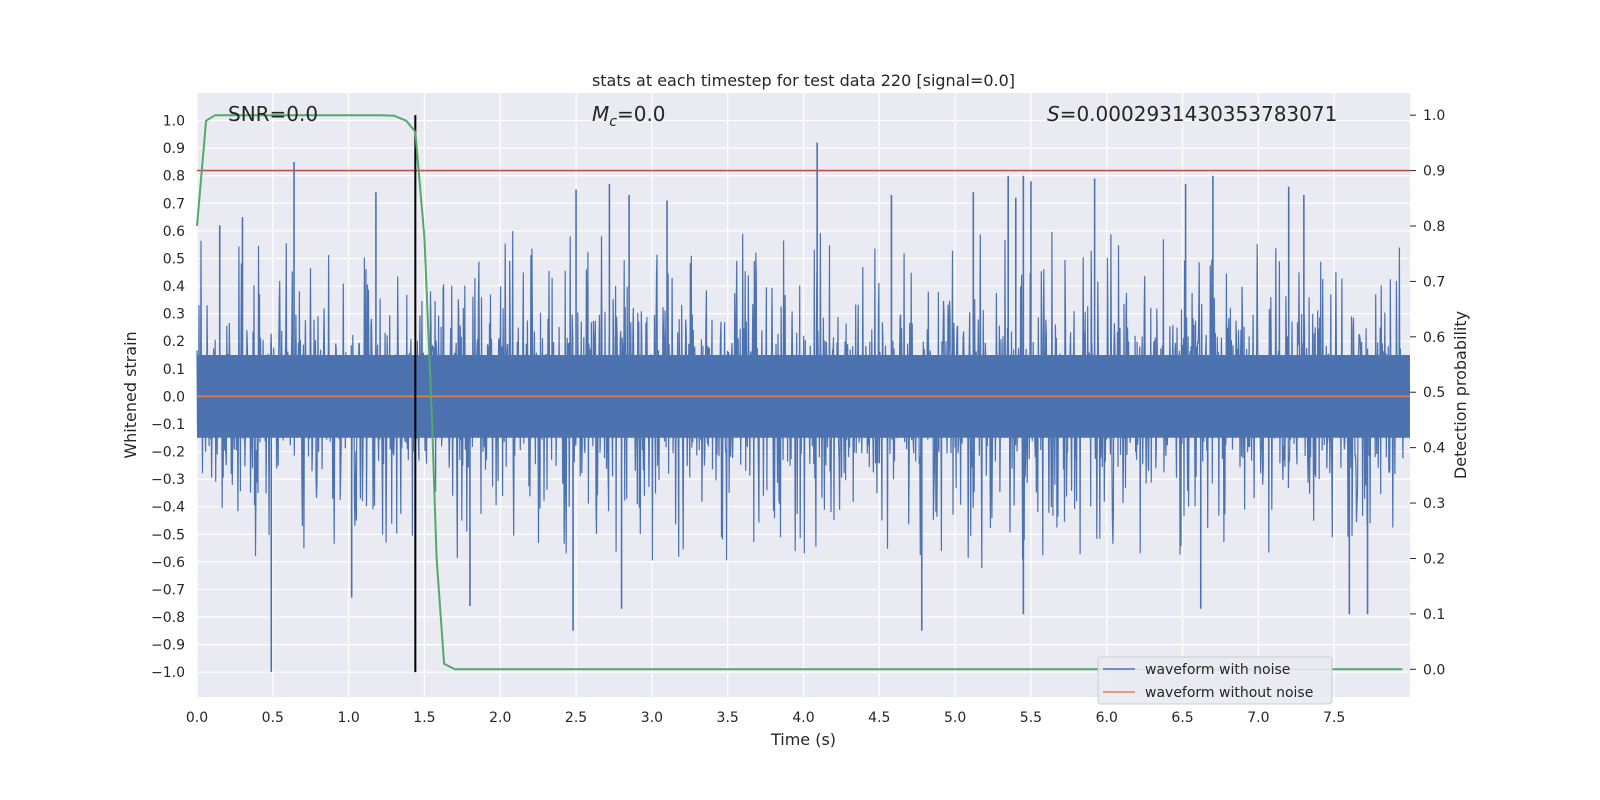 The height and width of the screenshot is (800, 1600). What do you see at coordinates (1434, 615) in the screenshot?
I see `y2-tick-label: 0.1` at bounding box center [1434, 615].